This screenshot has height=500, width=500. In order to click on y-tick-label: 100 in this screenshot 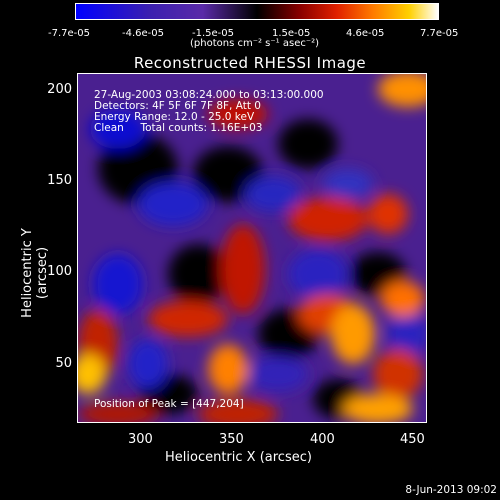, I will do `click(59, 271)`.